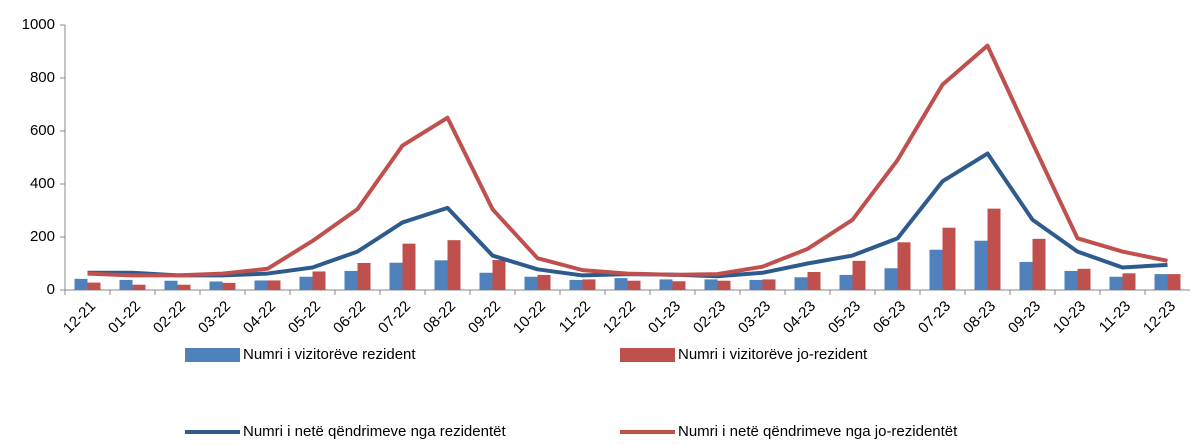  Describe the element at coordinates (42, 236) in the screenshot. I see `y-tick-label: 200` at that location.